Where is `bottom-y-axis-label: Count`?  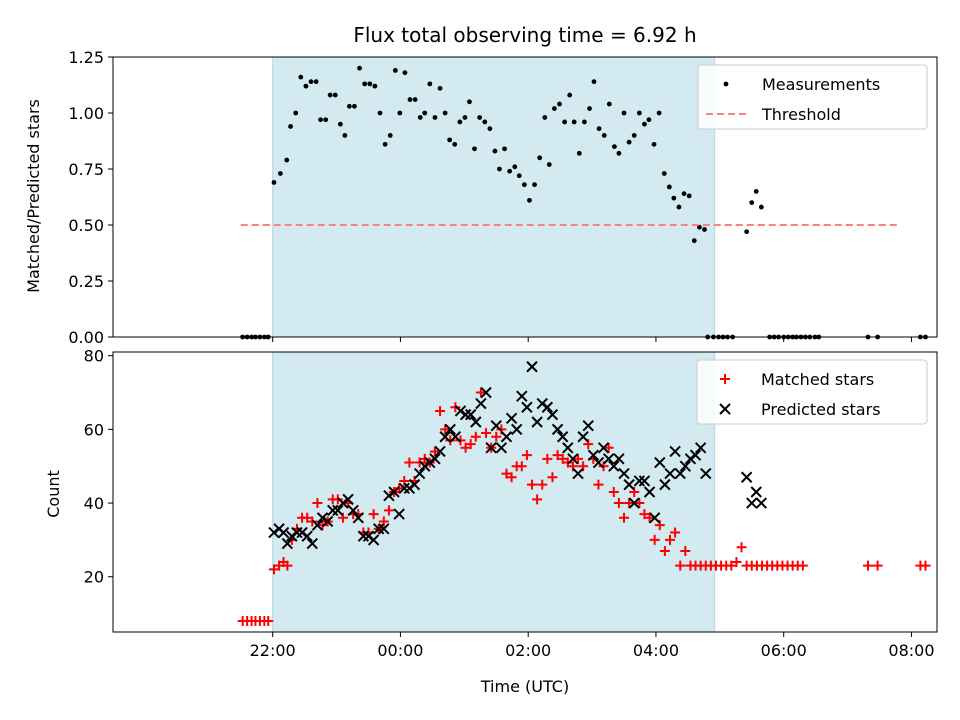
bottom-y-axis-label: Count is located at coordinates (53, 494).